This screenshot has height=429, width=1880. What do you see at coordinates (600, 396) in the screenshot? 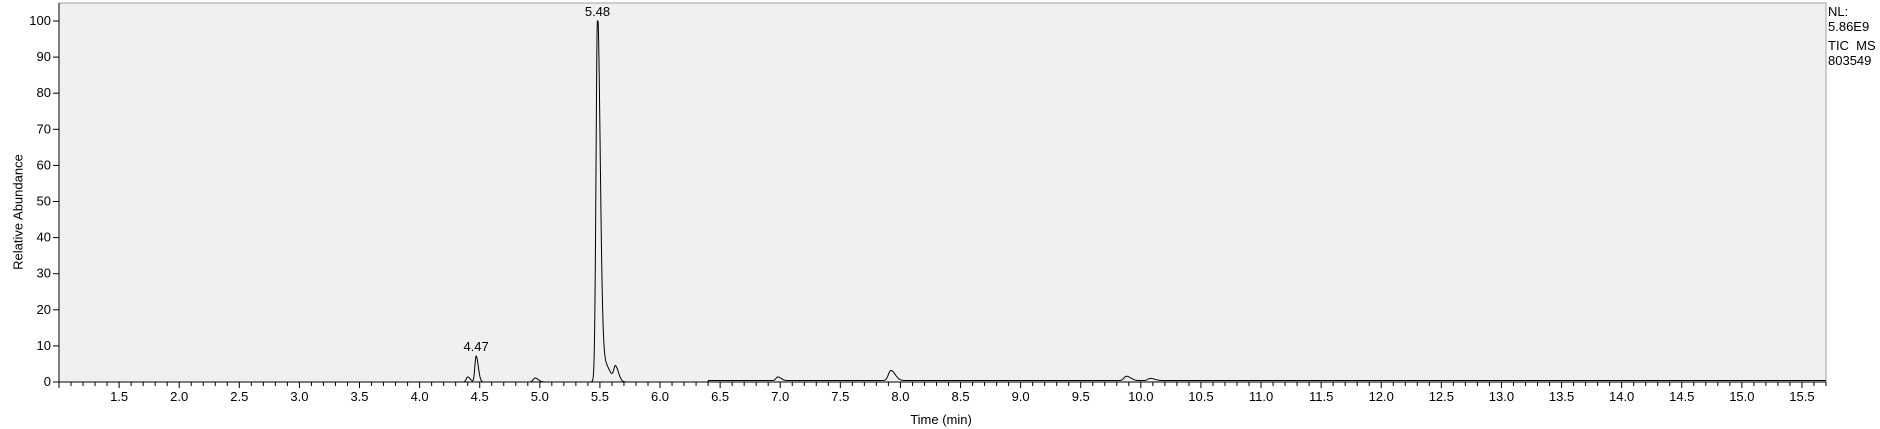
I see `x-tick-label: 5.5` at bounding box center [600, 396].